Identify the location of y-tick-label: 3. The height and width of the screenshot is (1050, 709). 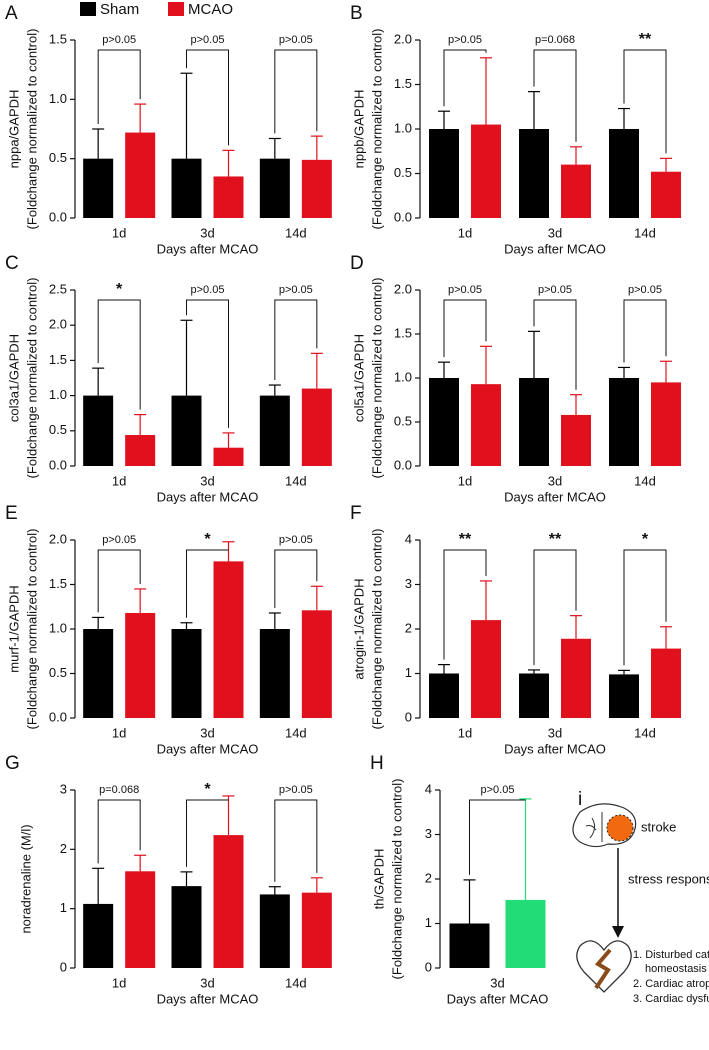
(63, 788).